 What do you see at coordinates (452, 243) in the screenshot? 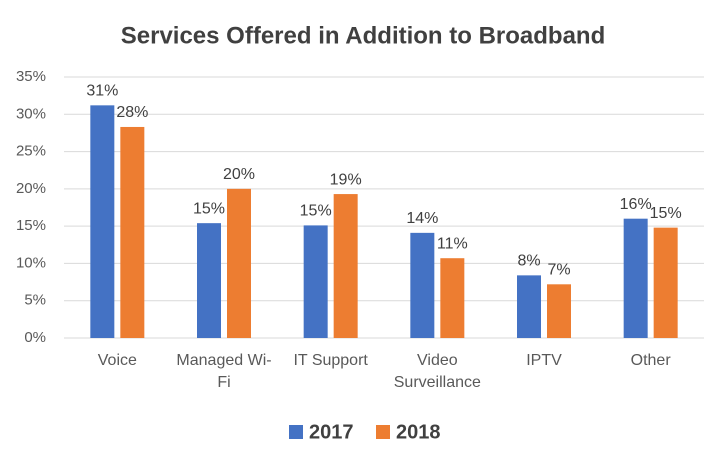
I see `data-label: 11%` at bounding box center [452, 243].